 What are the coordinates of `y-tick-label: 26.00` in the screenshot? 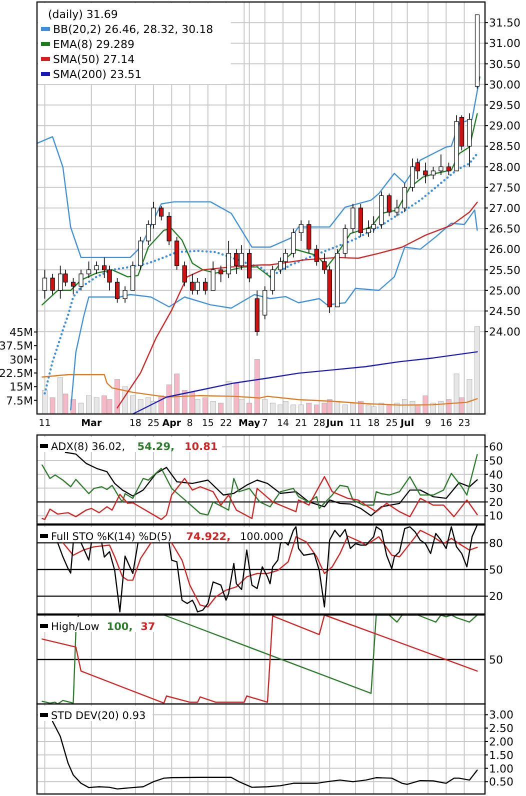 It's located at (504, 249).